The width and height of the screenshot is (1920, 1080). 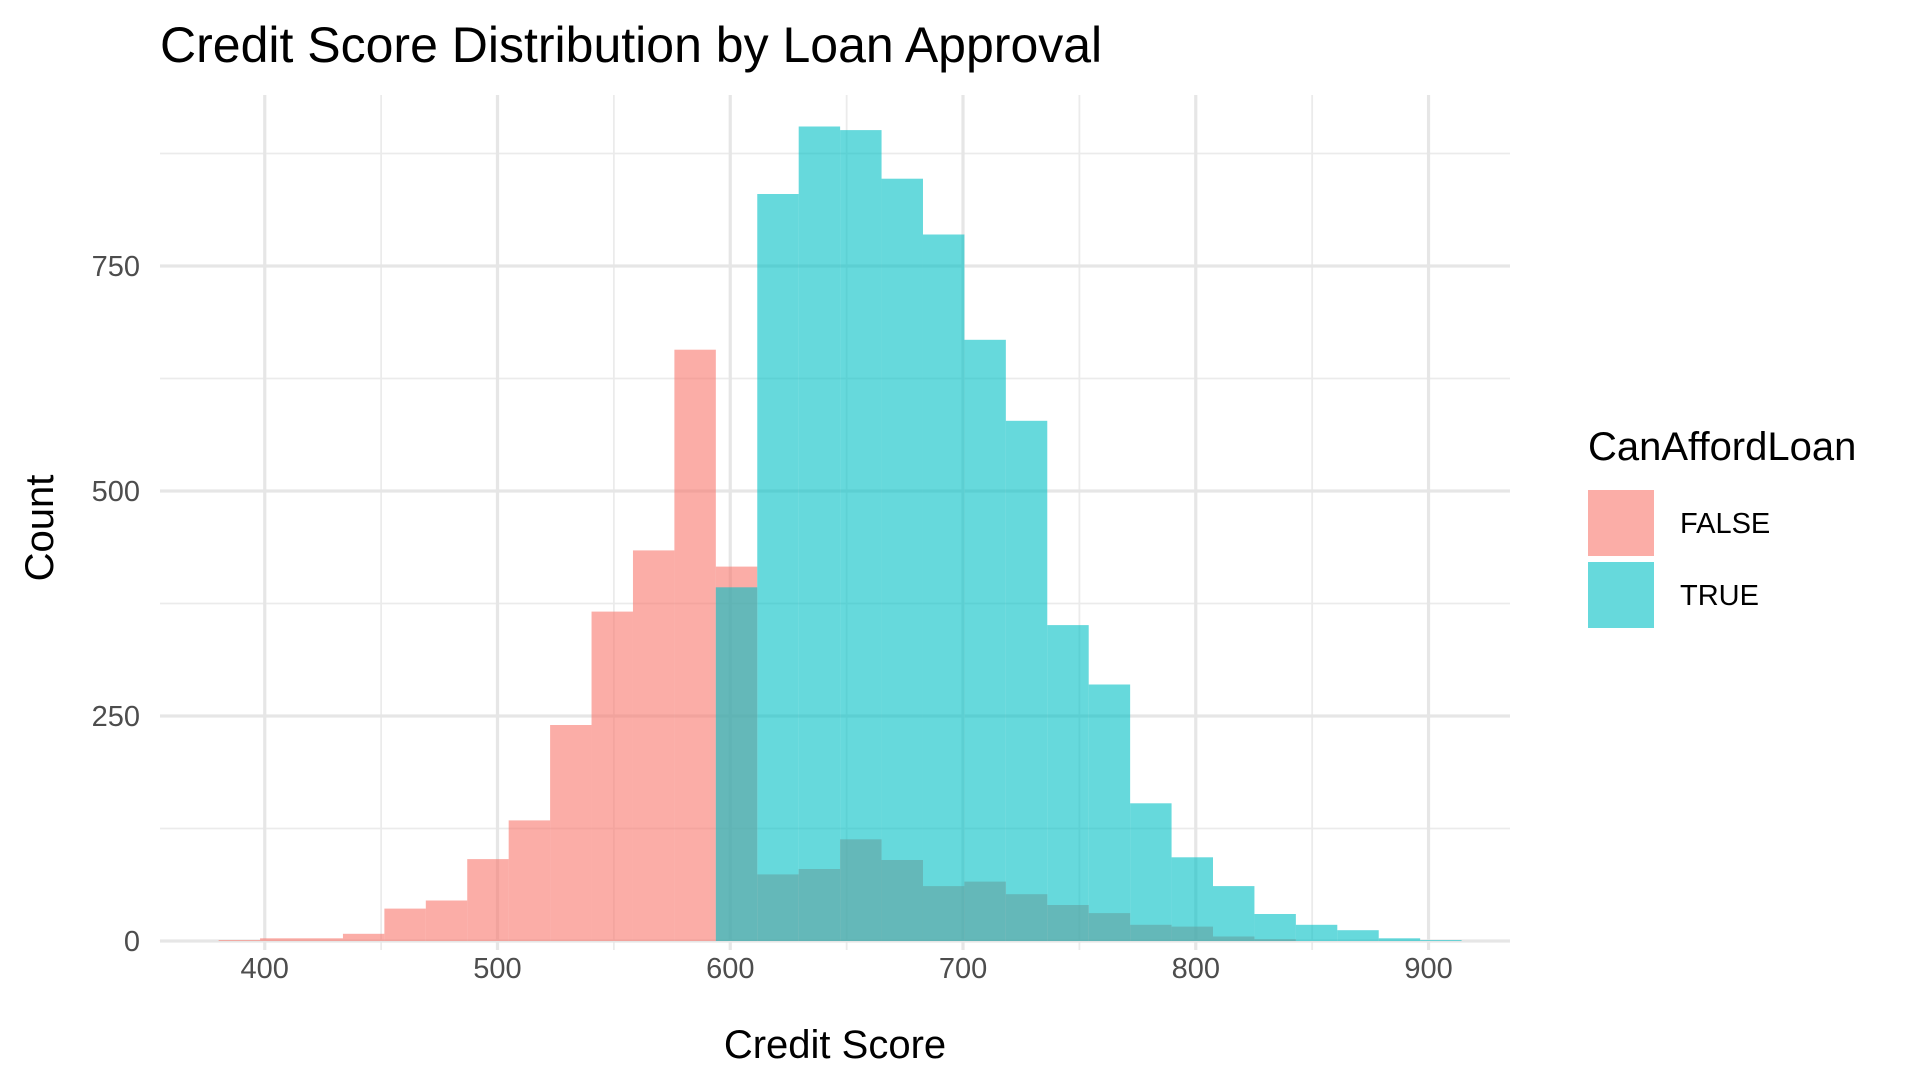 What do you see at coordinates (132, 942) in the screenshot?
I see `y-tick-label: 0` at bounding box center [132, 942].